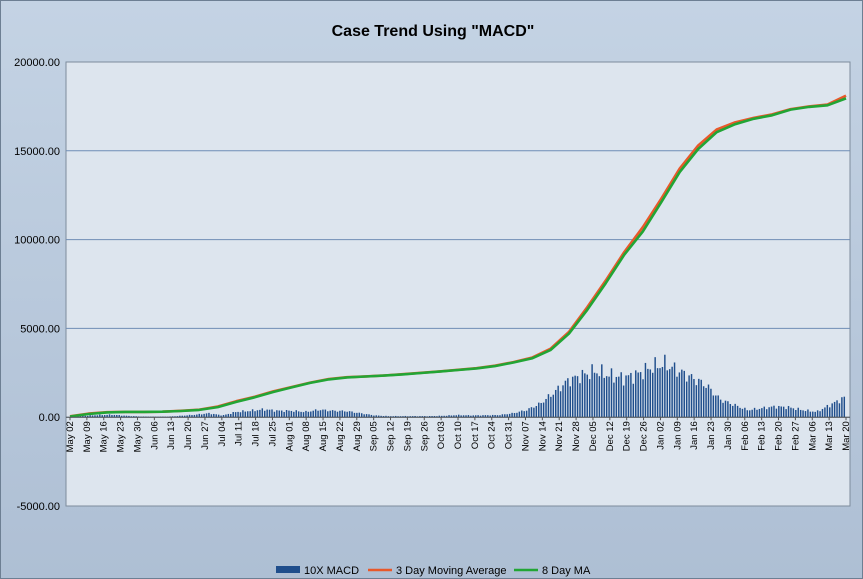 The image size is (863, 579). What do you see at coordinates (509, 435) in the screenshot?
I see `x-tick-label: Oct 31` at bounding box center [509, 435].